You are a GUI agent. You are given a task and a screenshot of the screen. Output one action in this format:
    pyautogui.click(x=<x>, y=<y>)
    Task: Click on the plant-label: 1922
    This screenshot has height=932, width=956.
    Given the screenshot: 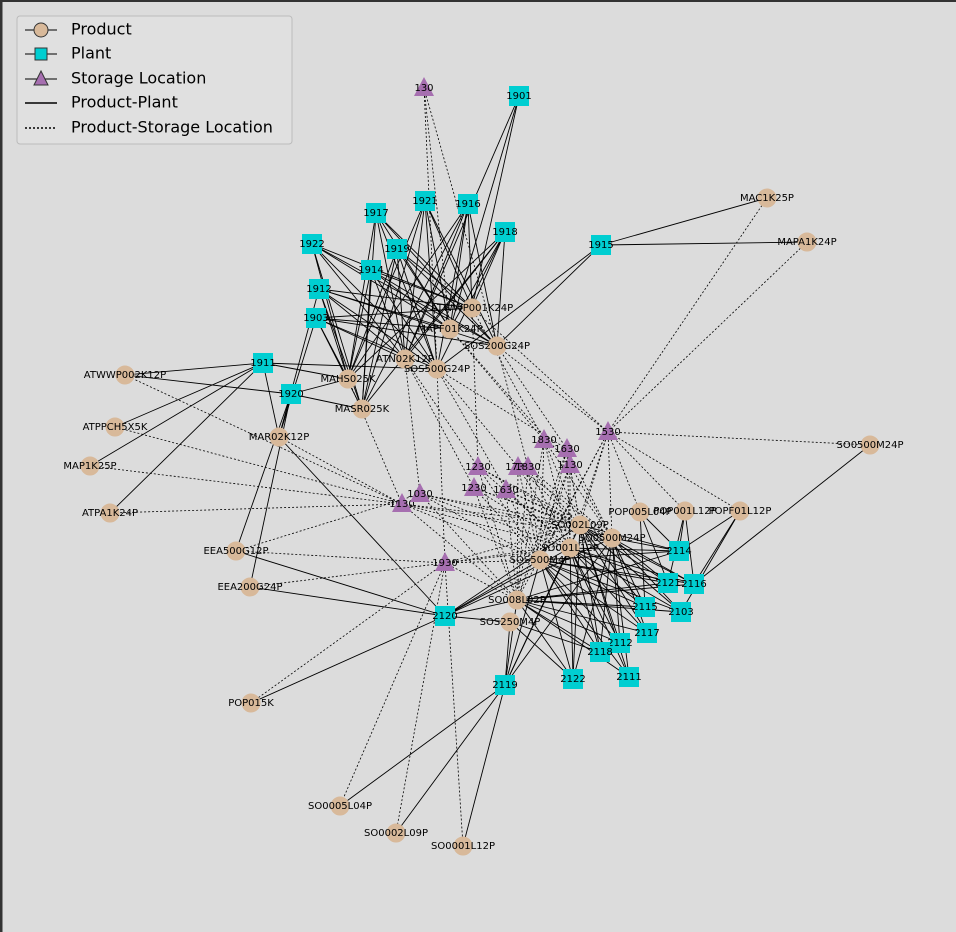 What is the action you would take?
    pyautogui.click(x=311, y=244)
    